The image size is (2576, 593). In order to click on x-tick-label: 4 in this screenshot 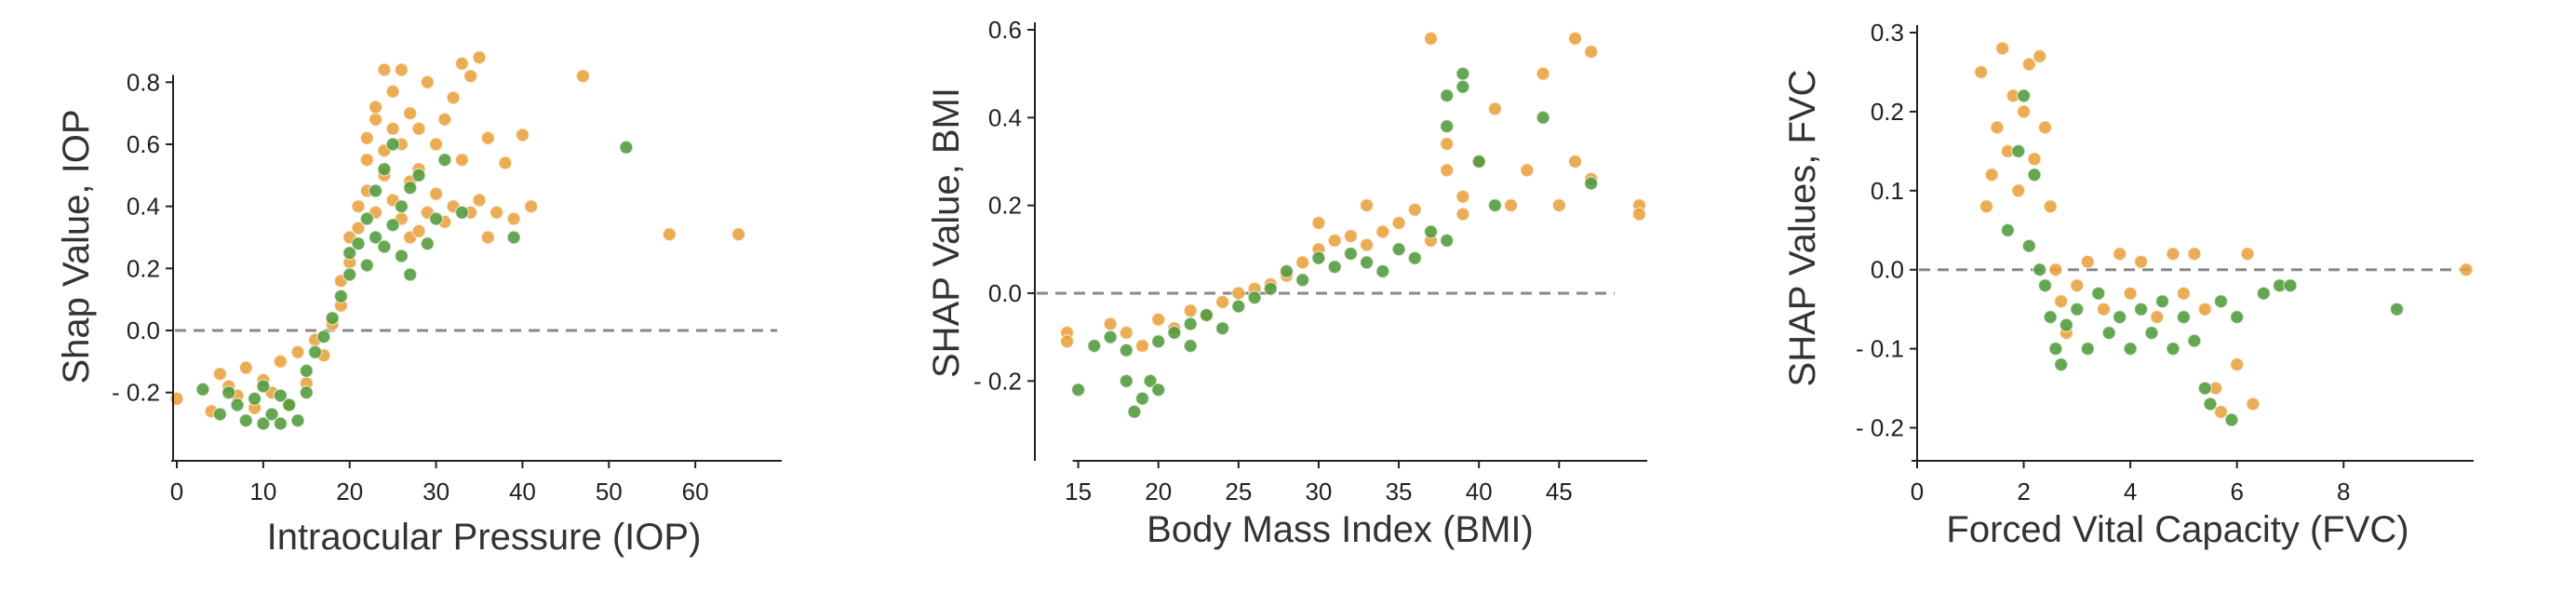, I will do `click(2130, 491)`.